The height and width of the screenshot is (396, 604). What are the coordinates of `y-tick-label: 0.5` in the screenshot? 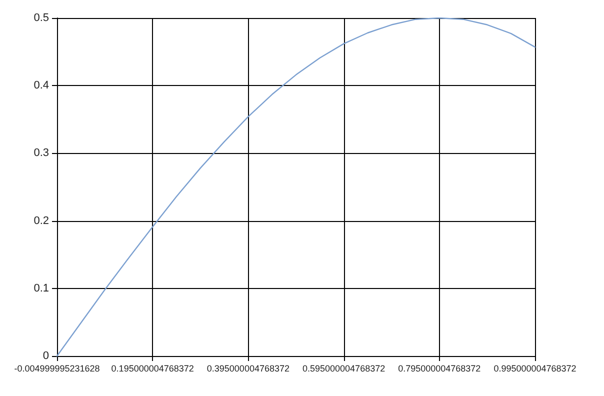 It's located at (41, 18).